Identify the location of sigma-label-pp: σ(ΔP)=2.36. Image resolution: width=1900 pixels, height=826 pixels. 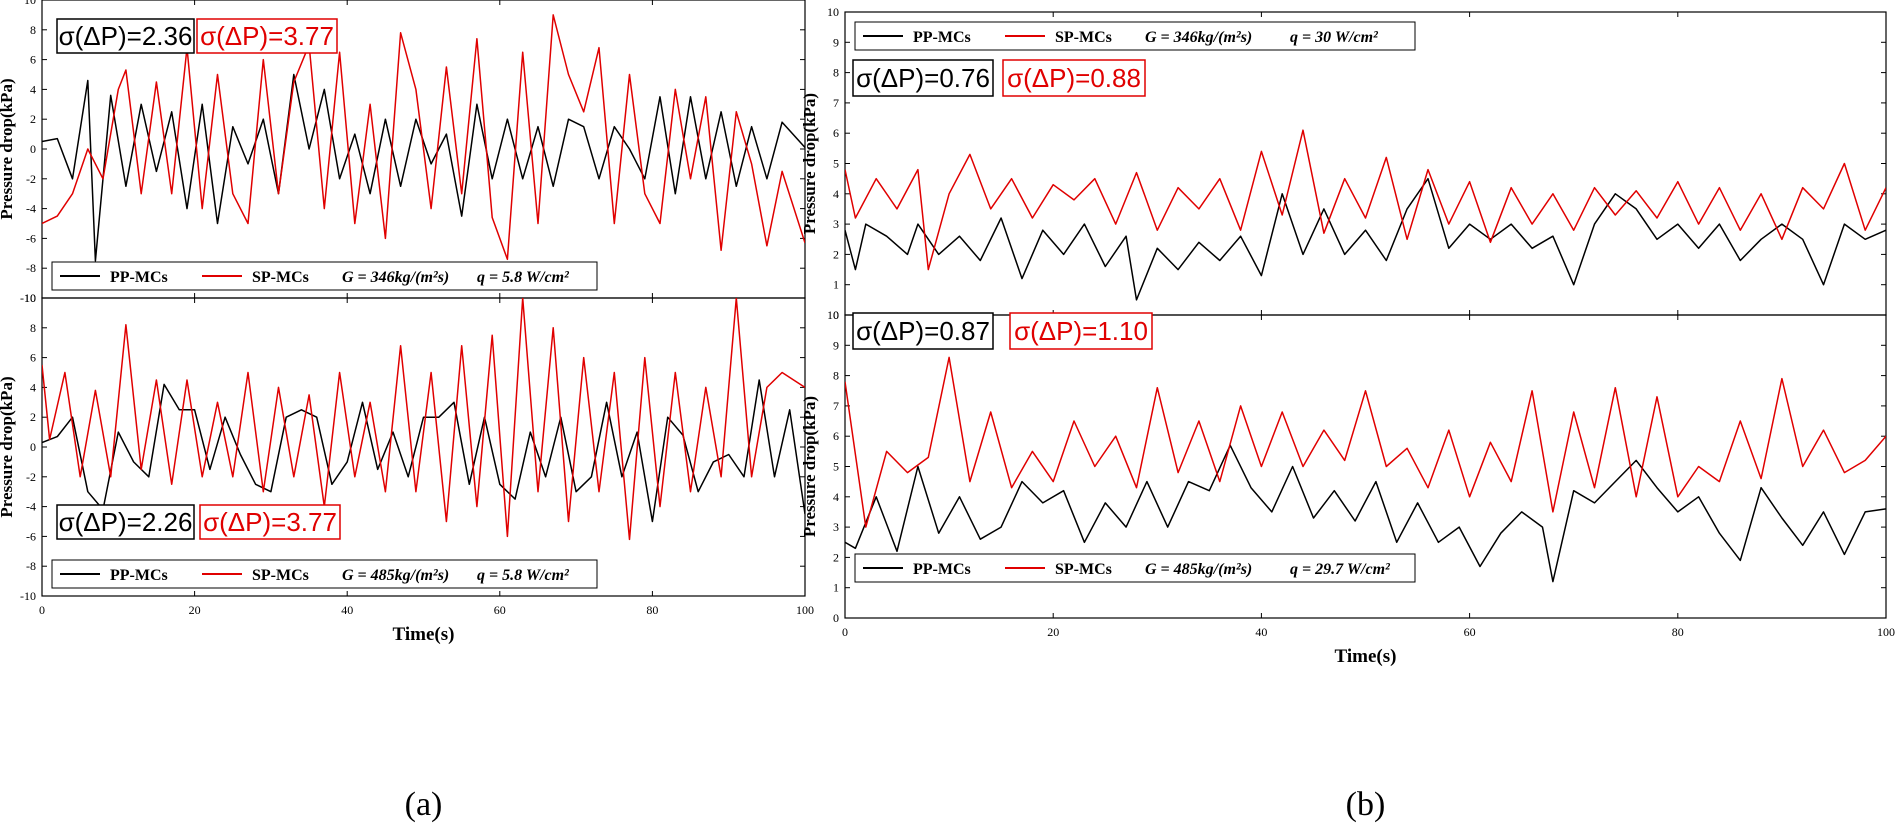
(126, 36).